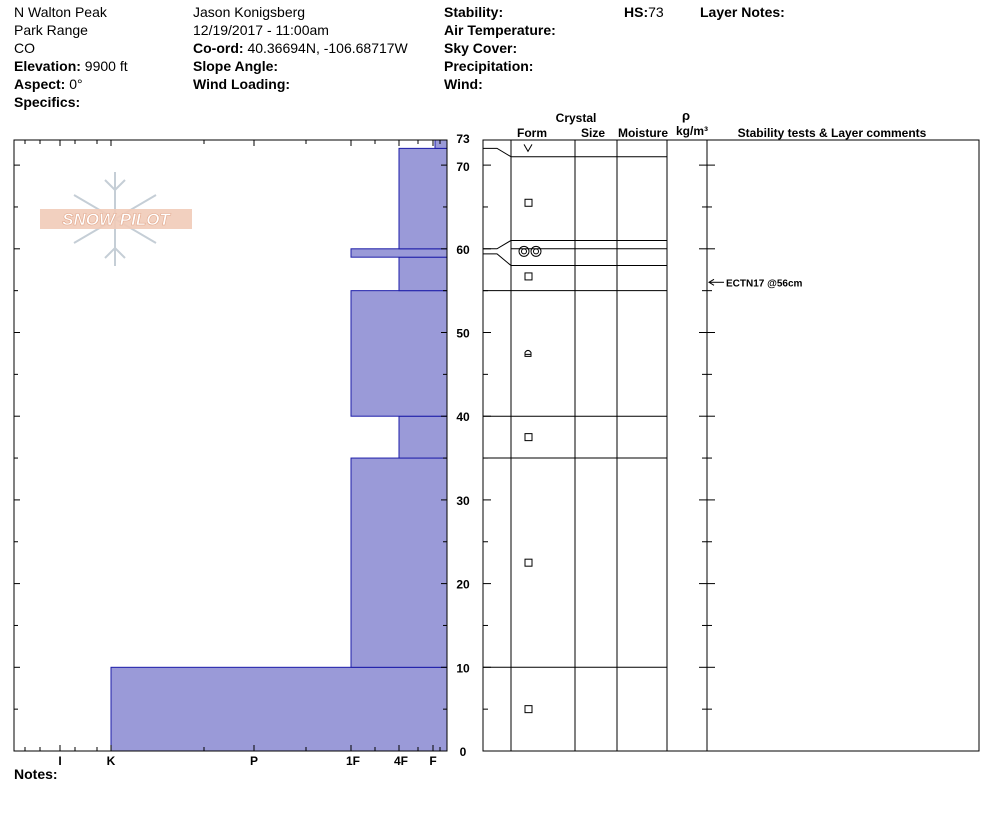 Image resolution: width=994 pixels, height=840 pixels. Describe the element at coordinates (247, 761) in the screenshot. I see `hardness-scale-labels: I K P 1F 4F F` at that location.